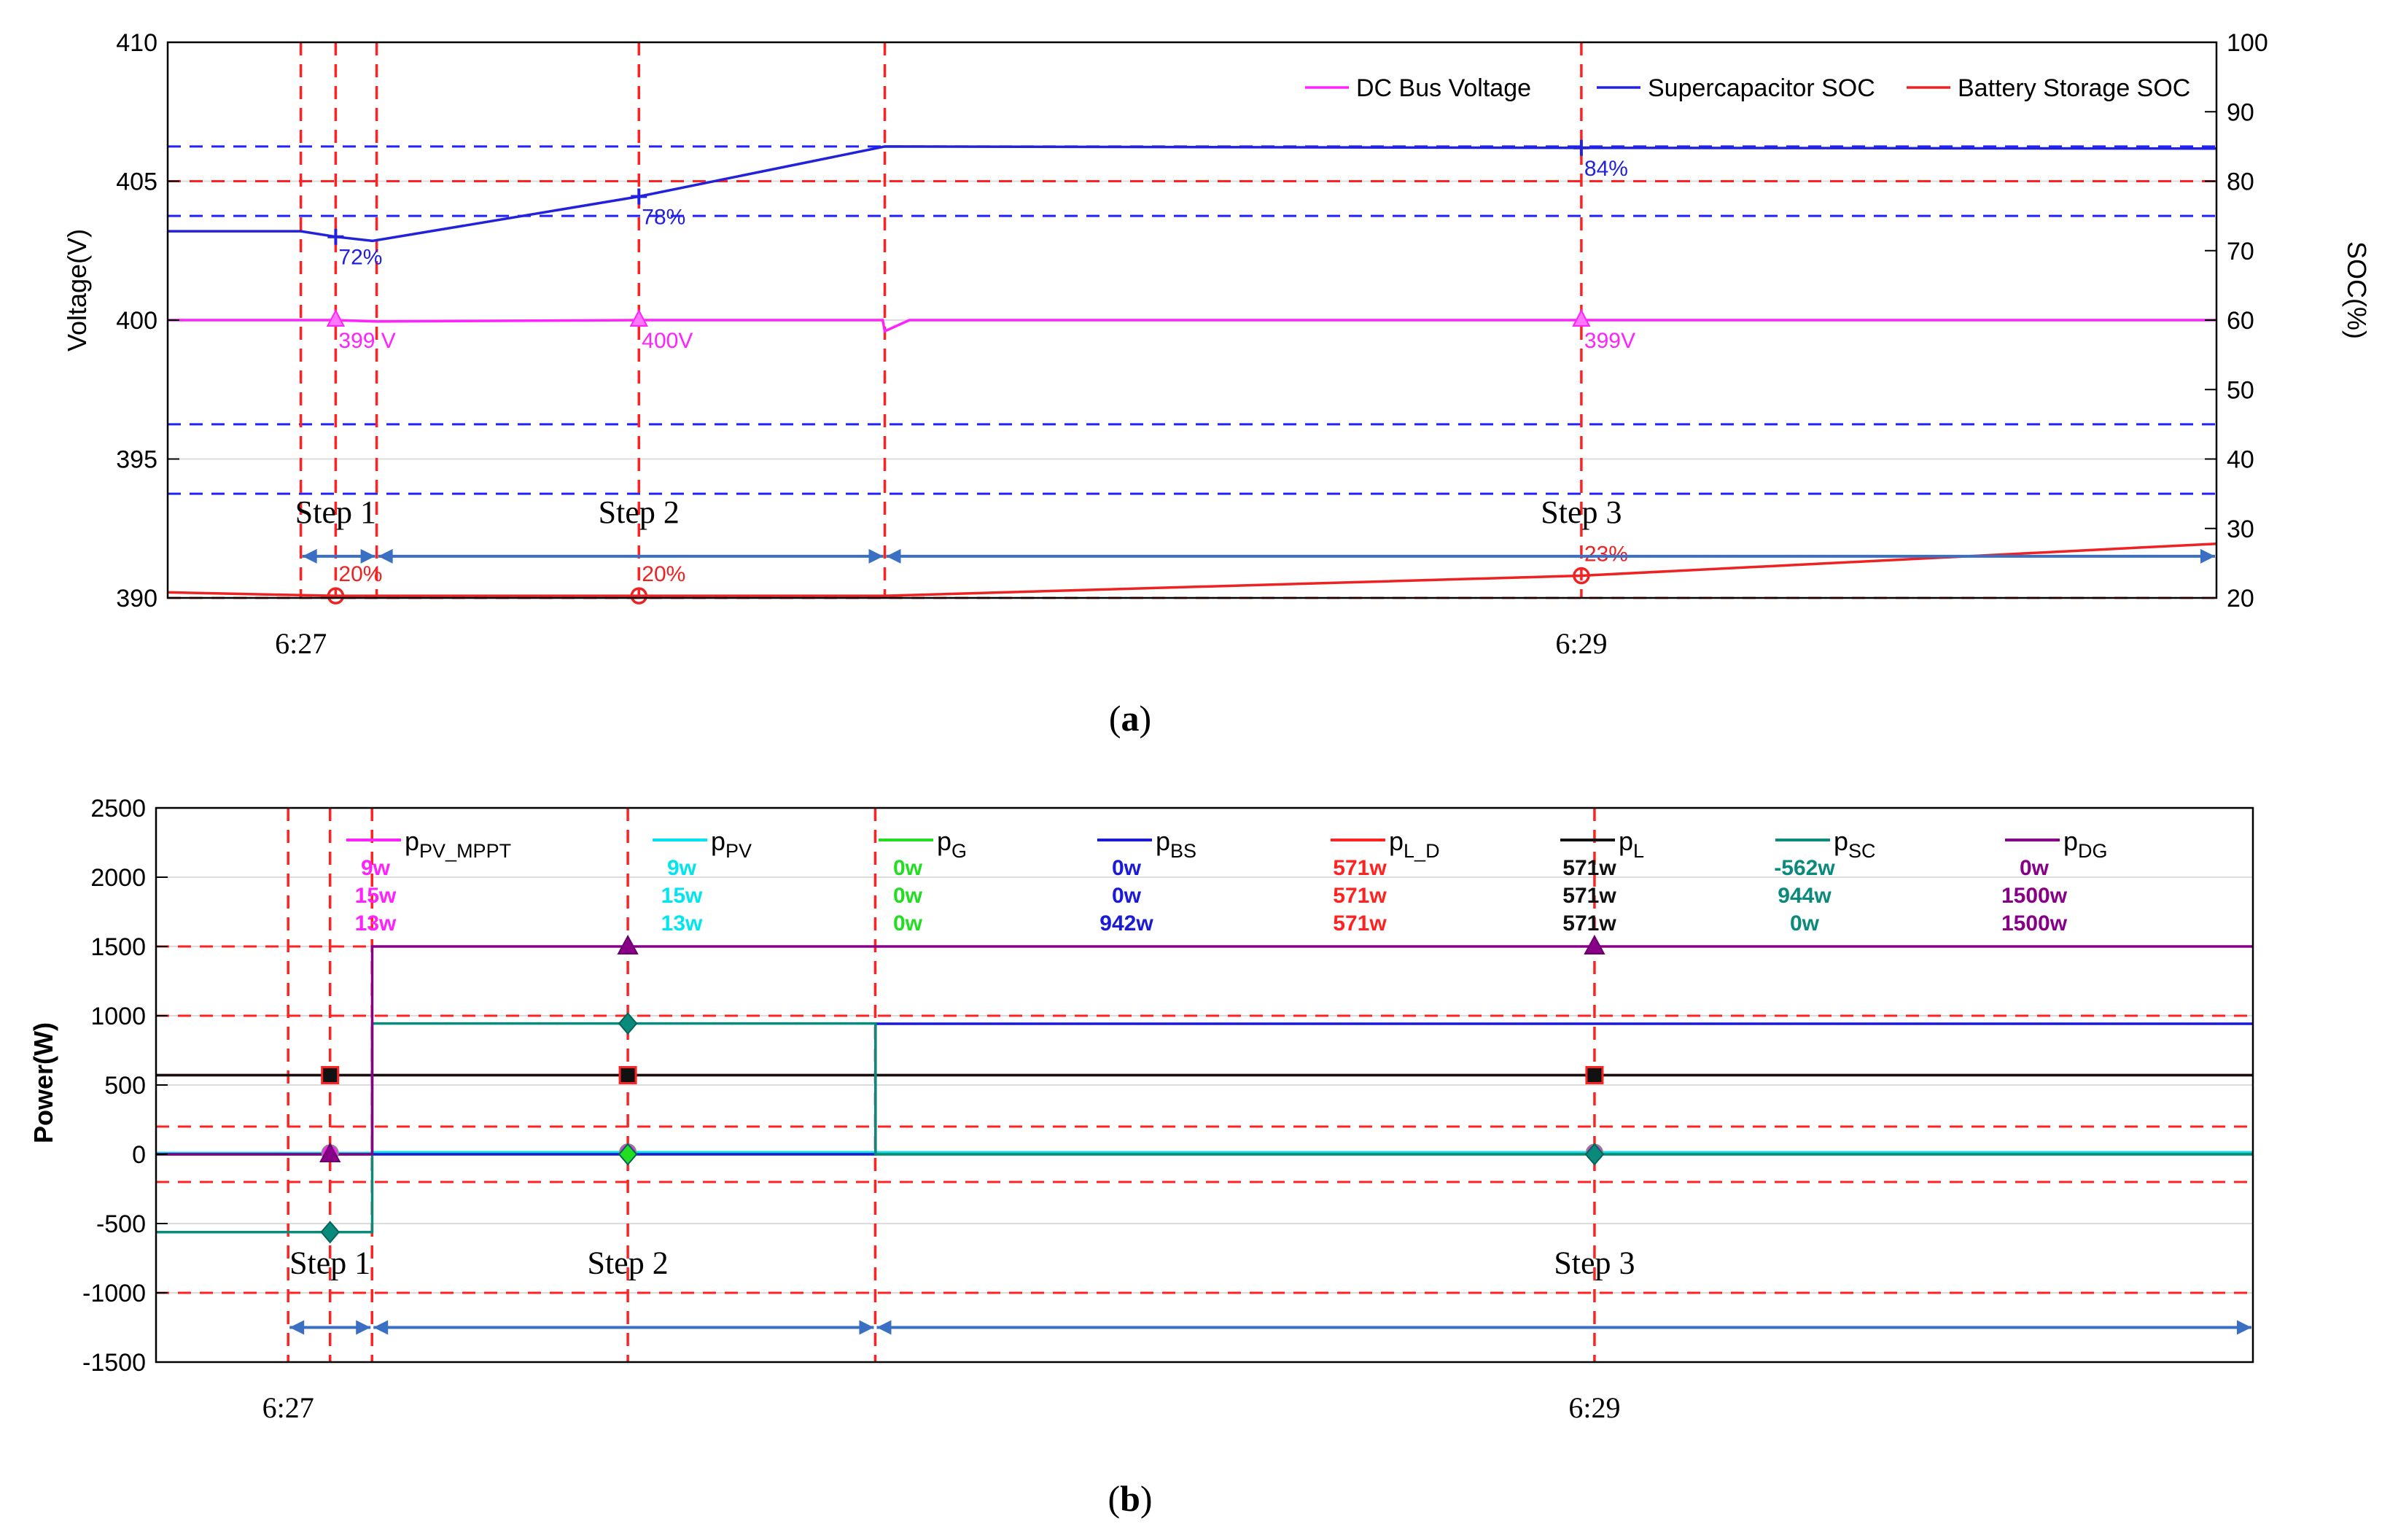  What do you see at coordinates (682, 868) in the screenshot?
I see `legend-value-pv-0: 9w` at bounding box center [682, 868].